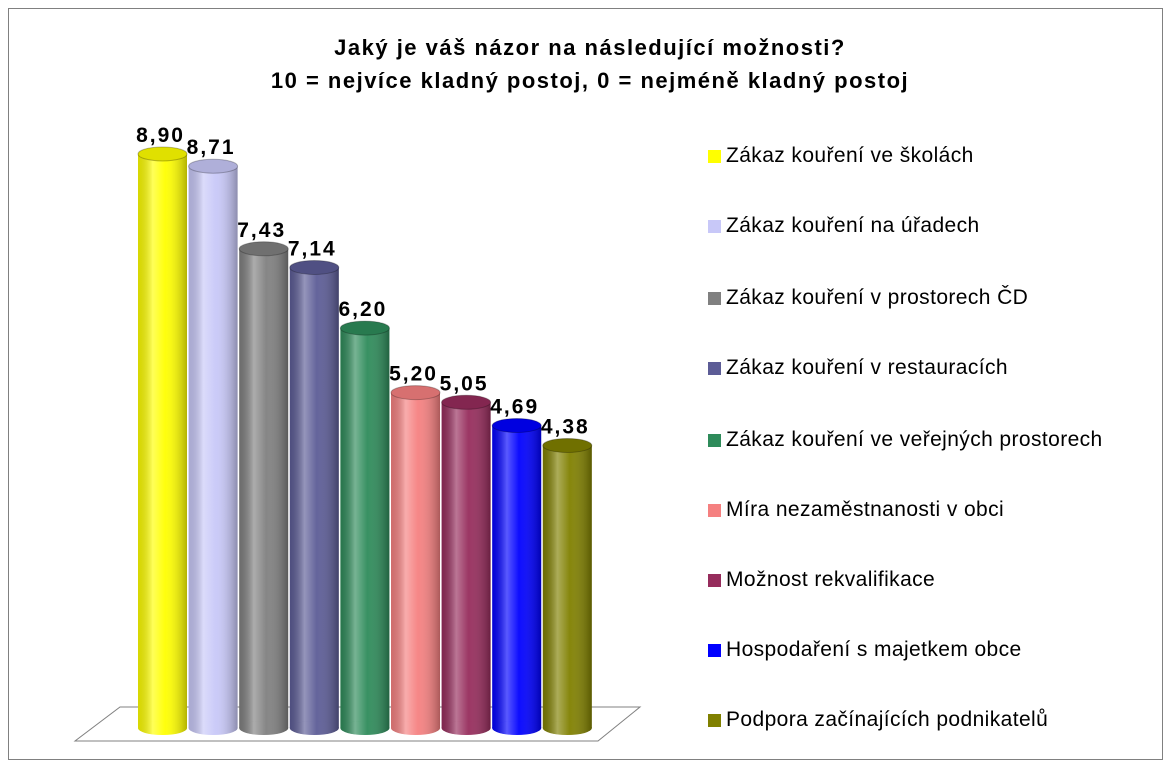 The height and width of the screenshot is (770, 1171). I want to click on legend-item: Míra nezaměstnanosti v obci, so click(918, 509).